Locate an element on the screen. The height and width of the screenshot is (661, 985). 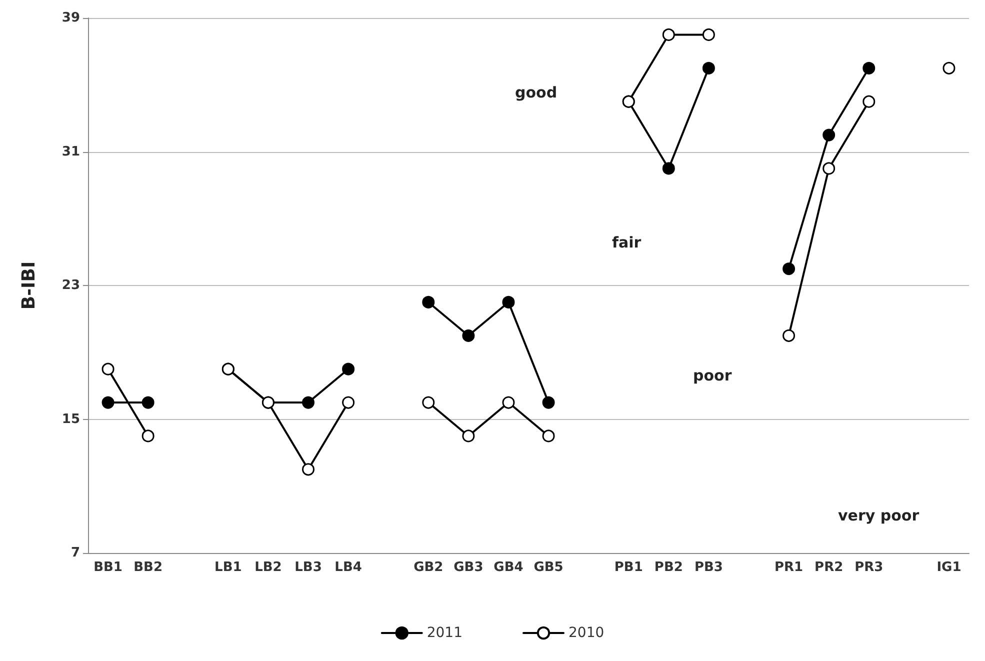
annotation: good is located at coordinates (536, 93).